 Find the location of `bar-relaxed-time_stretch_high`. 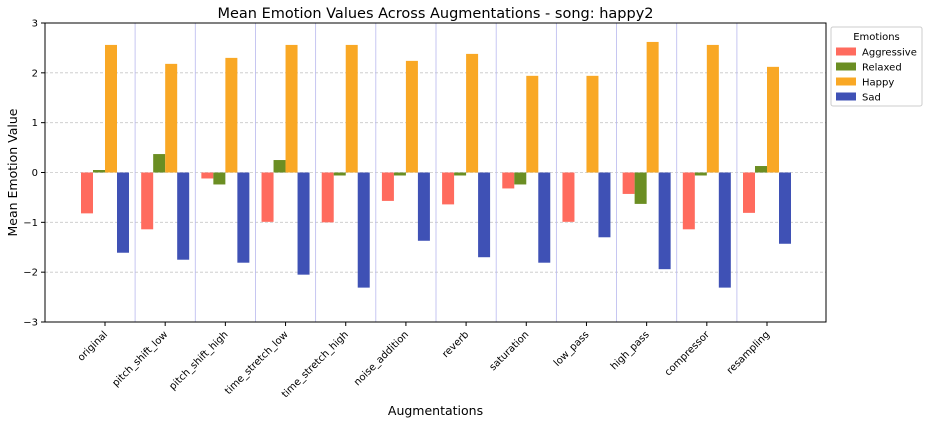

bar-relaxed-time_stretch_high is located at coordinates (339, 174).